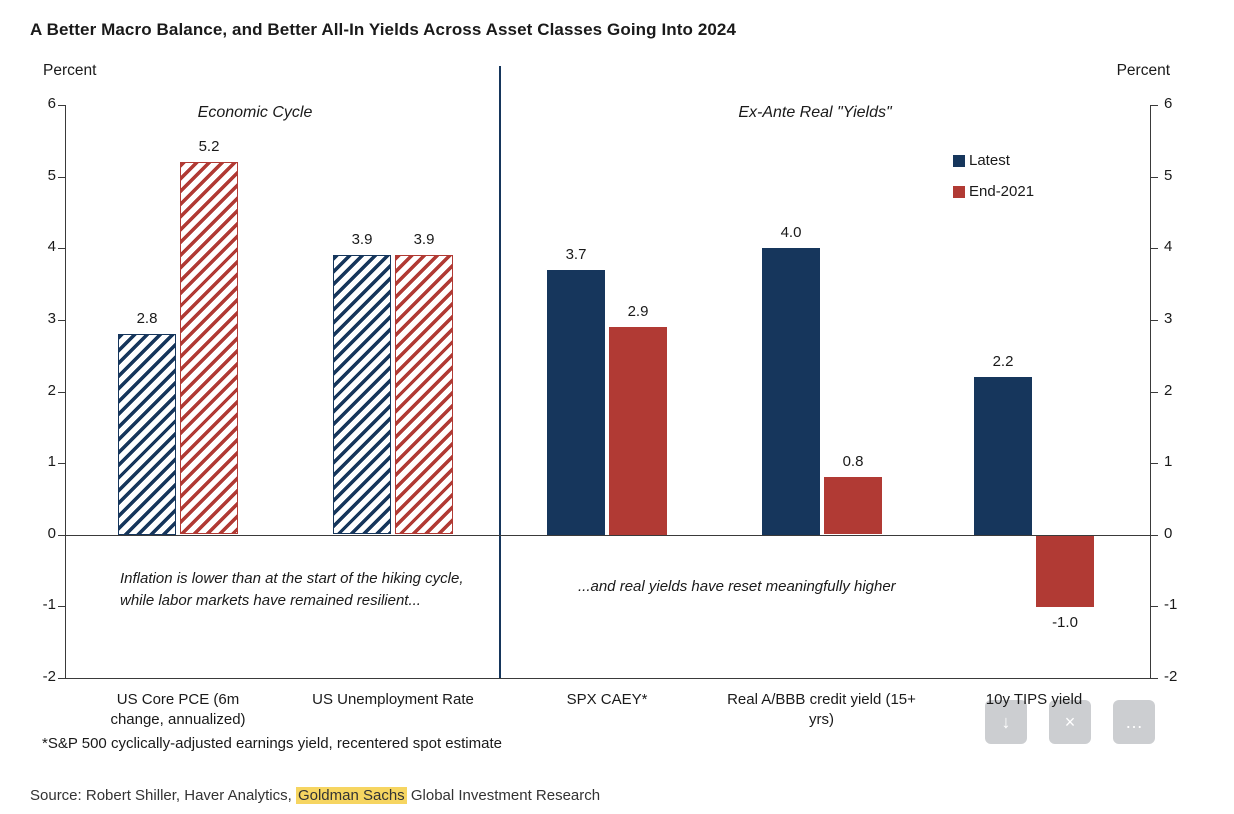 The width and height of the screenshot is (1234, 814). Describe the element at coordinates (989, 160) in the screenshot. I see `legend-label: Latest` at that location.